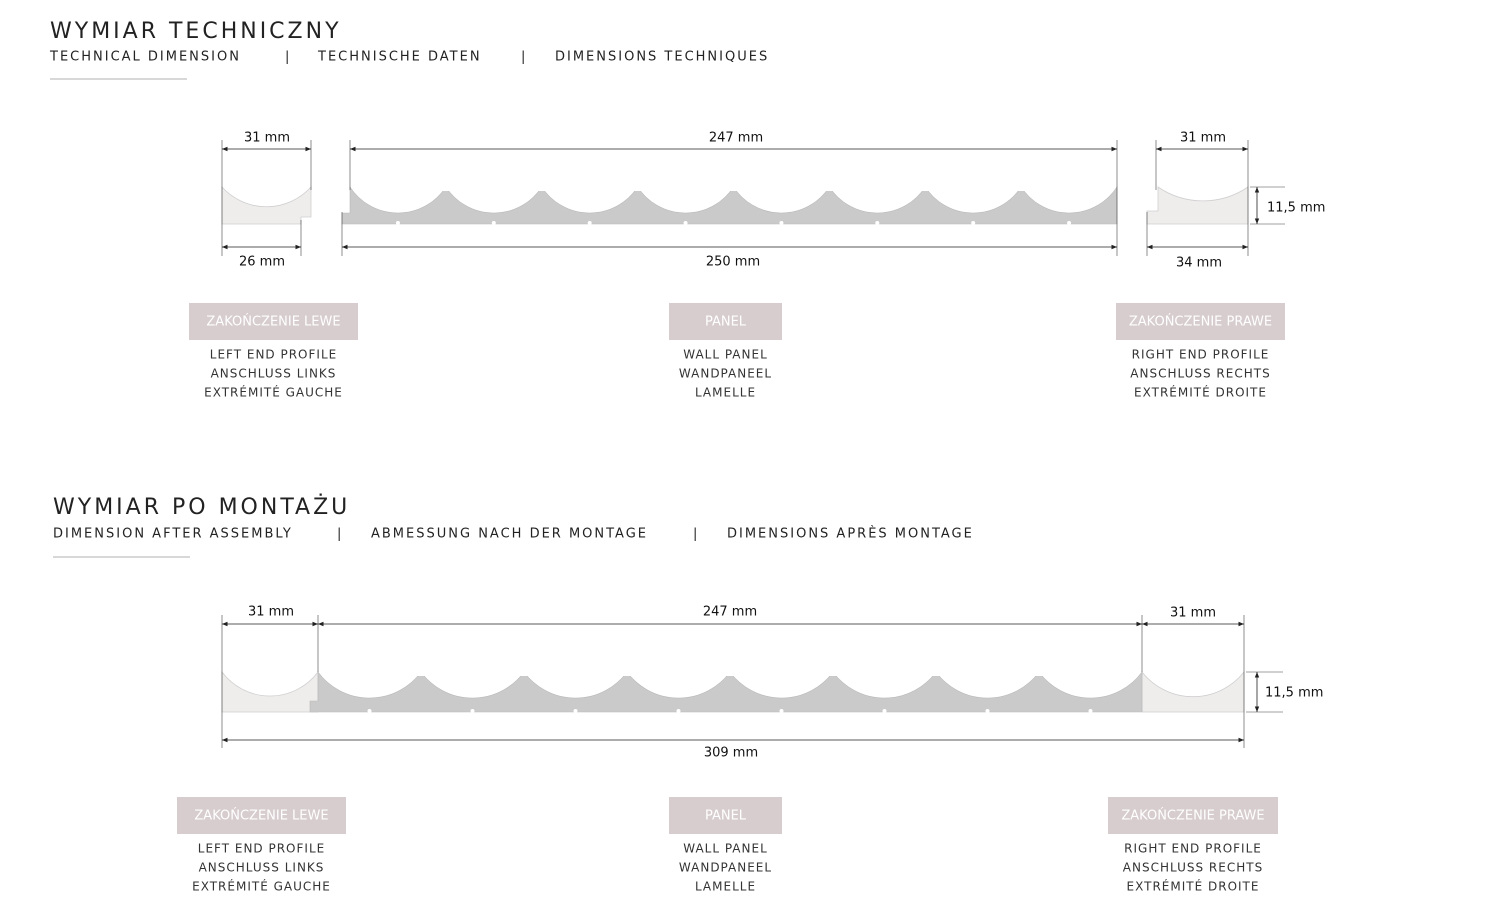 This screenshot has width=1500, height=924. What do you see at coordinates (850, 534) in the screenshot?
I see `section-subtitle: DIMENSIONS APRÈS MONTAGE` at bounding box center [850, 534].